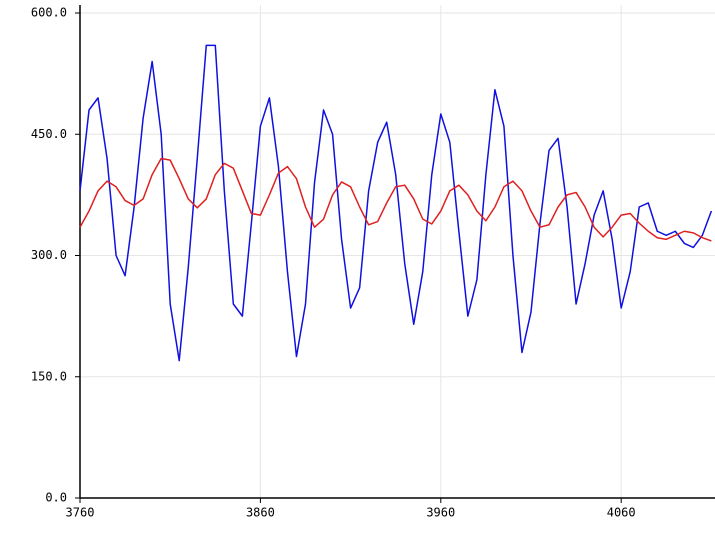 The image size is (715, 535). Describe the element at coordinates (56, 498) in the screenshot. I see `y-tick-label: 0.0` at that location.